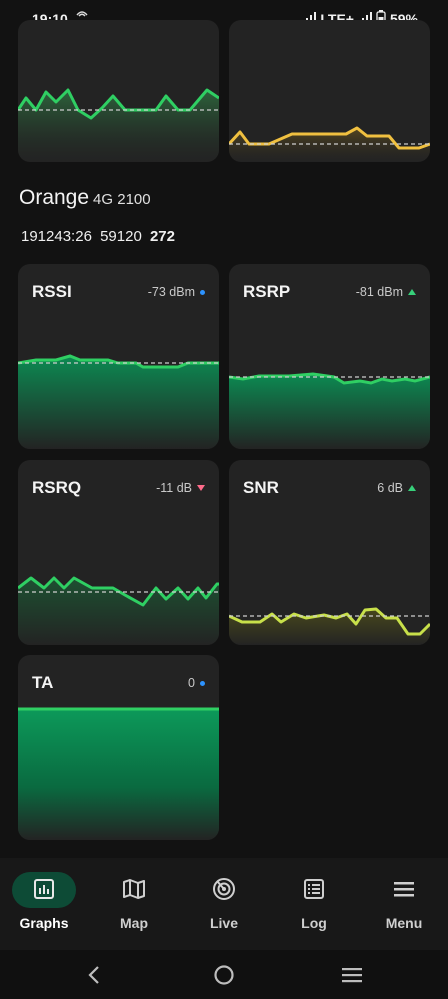  I want to click on snr-value-text: 6 dB, so click(390, 488).